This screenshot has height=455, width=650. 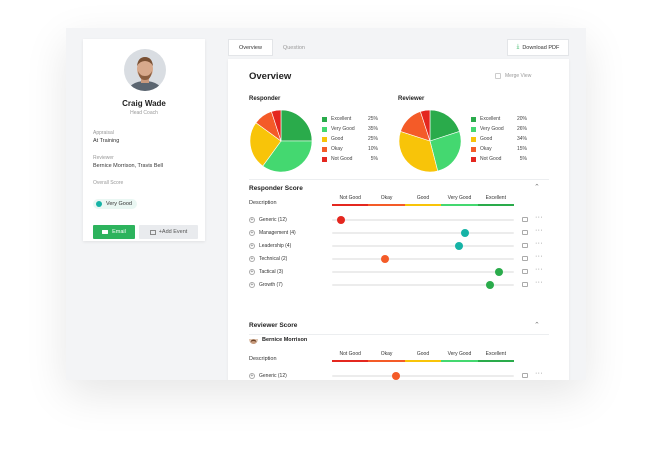 I want to click on add-event-button: +Add Event, so click(x=168, y=232).